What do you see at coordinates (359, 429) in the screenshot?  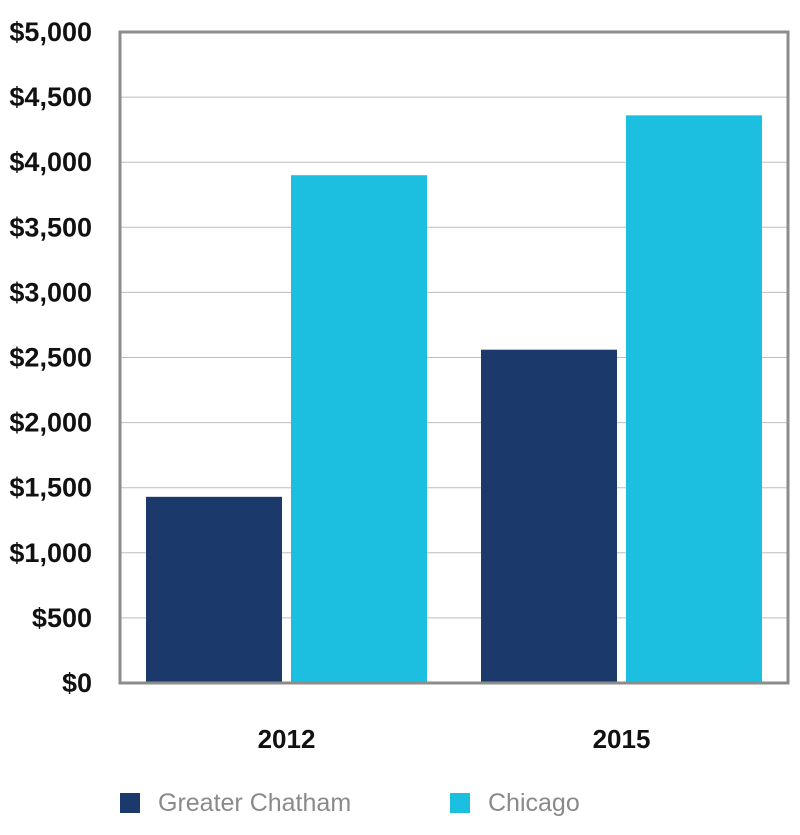 I see `bar-chicago-2012` at bounding box center [359, 429].